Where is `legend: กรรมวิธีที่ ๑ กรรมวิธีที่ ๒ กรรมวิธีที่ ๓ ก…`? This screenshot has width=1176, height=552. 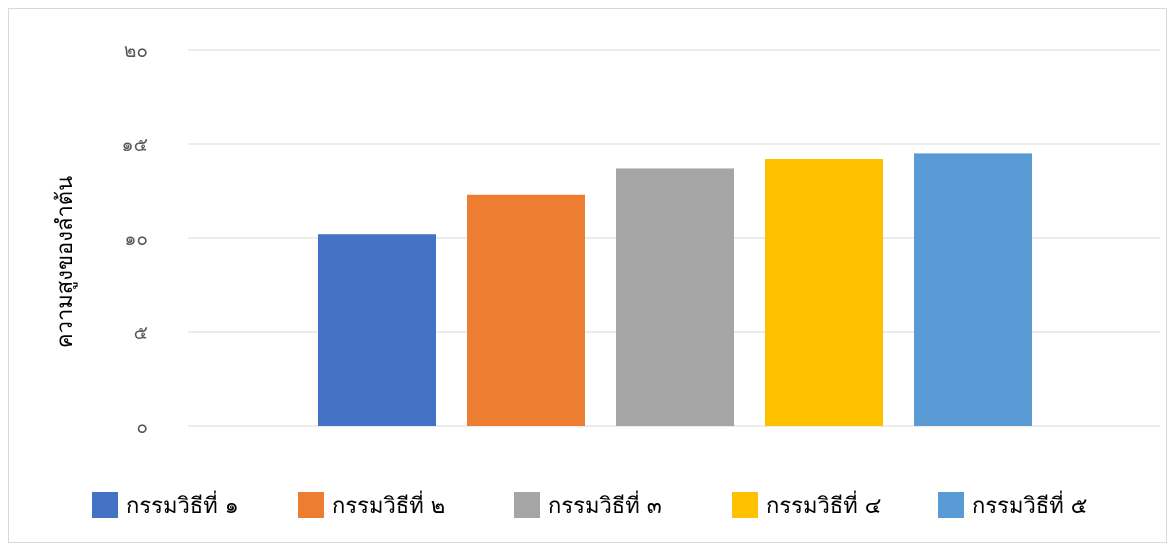
legend: กรรมวิธีที่ ๑ กรรมวิธีที่ ๒ กรรมวิธีที่ ๓ ก… is located at coordinates (589, 504).